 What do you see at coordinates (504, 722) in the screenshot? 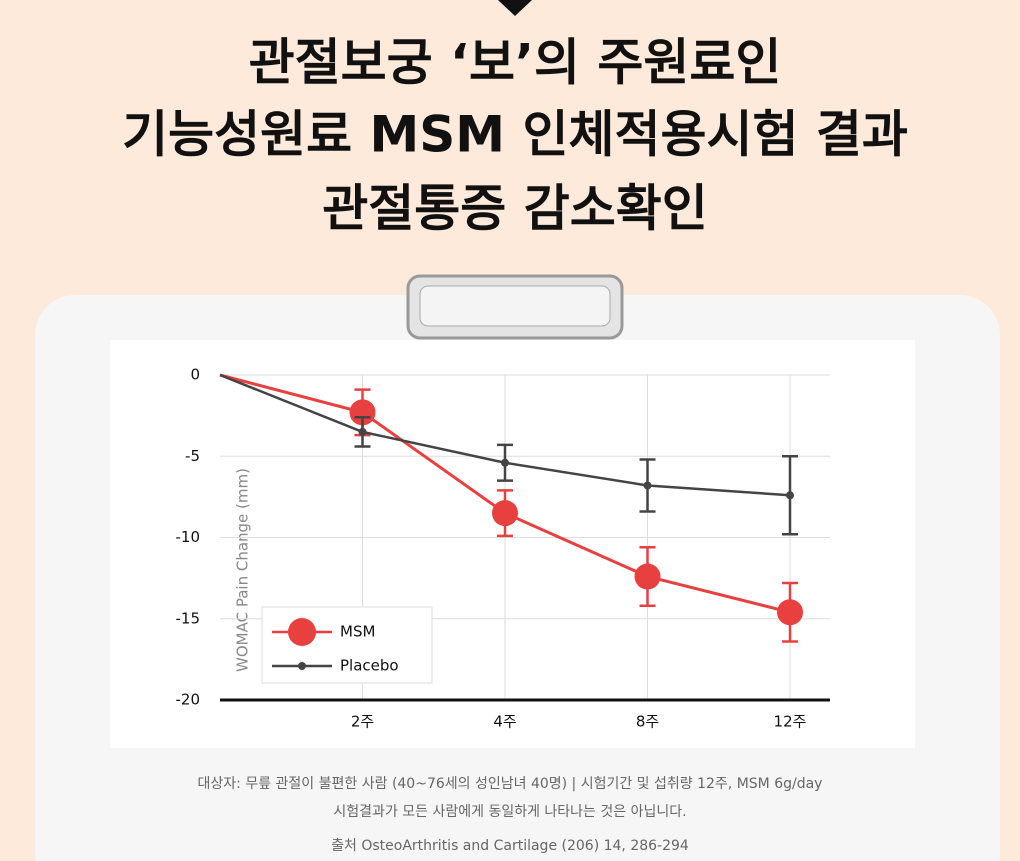
I see `x-tick-label: 4주` at bounding box center [504, 722].